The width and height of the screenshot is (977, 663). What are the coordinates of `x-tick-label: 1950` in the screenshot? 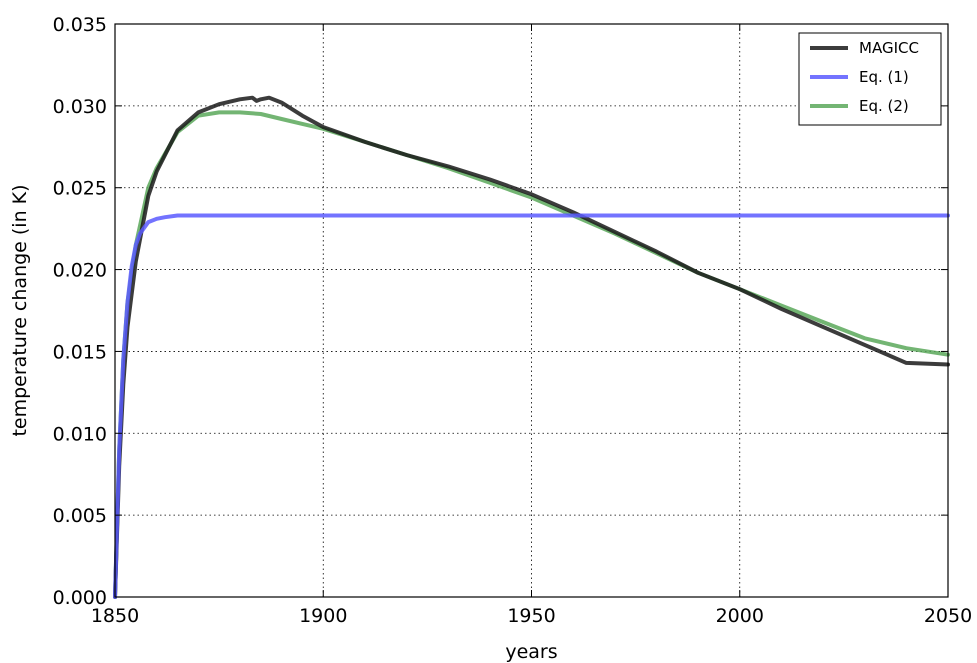 It's located at (531, 616).